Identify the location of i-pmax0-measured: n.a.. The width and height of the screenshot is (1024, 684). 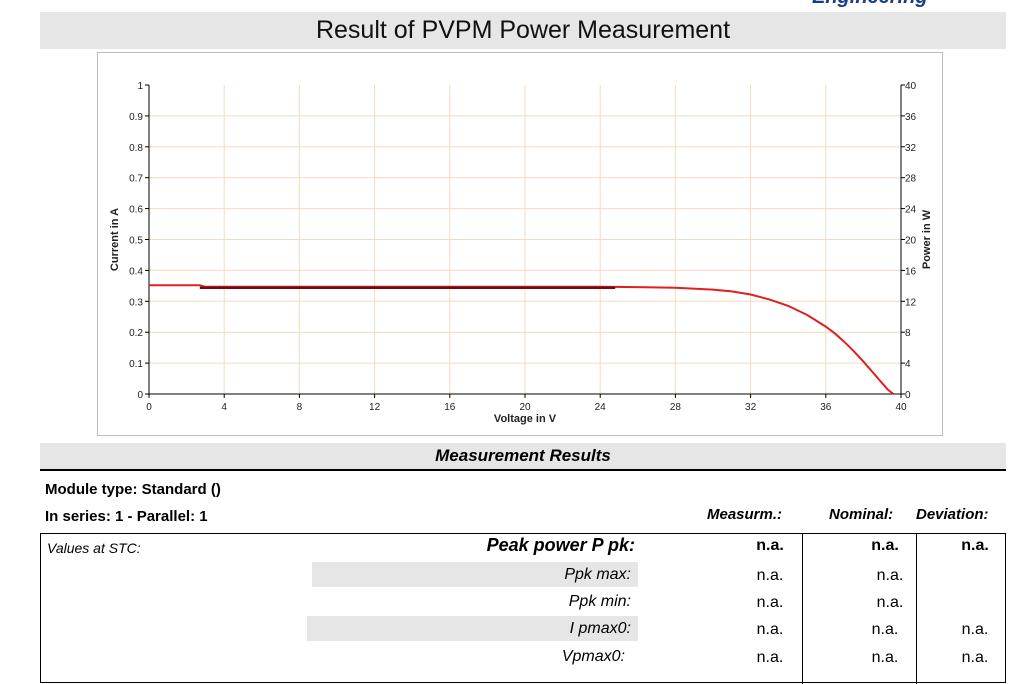
(770, 629).